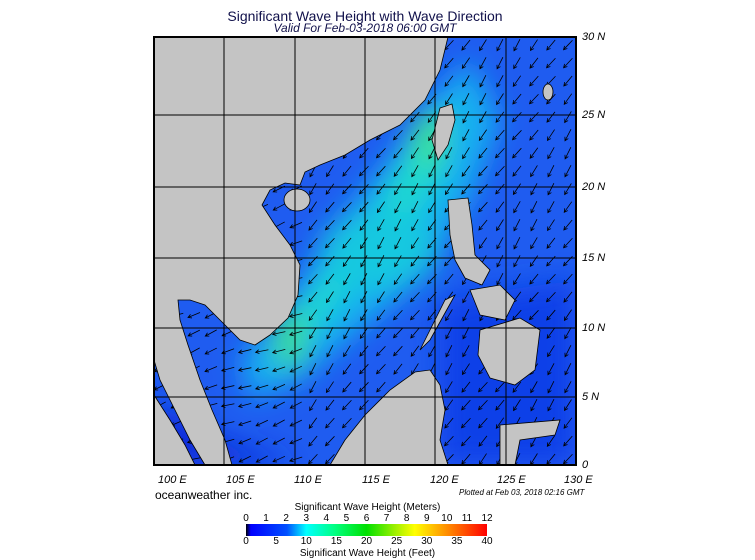 Image resolution: width=755 pixels, height=560 pixels. Describe the element at coordinates (511, 480) in the screenshot. I see `lon-label: 125 E` at that location.